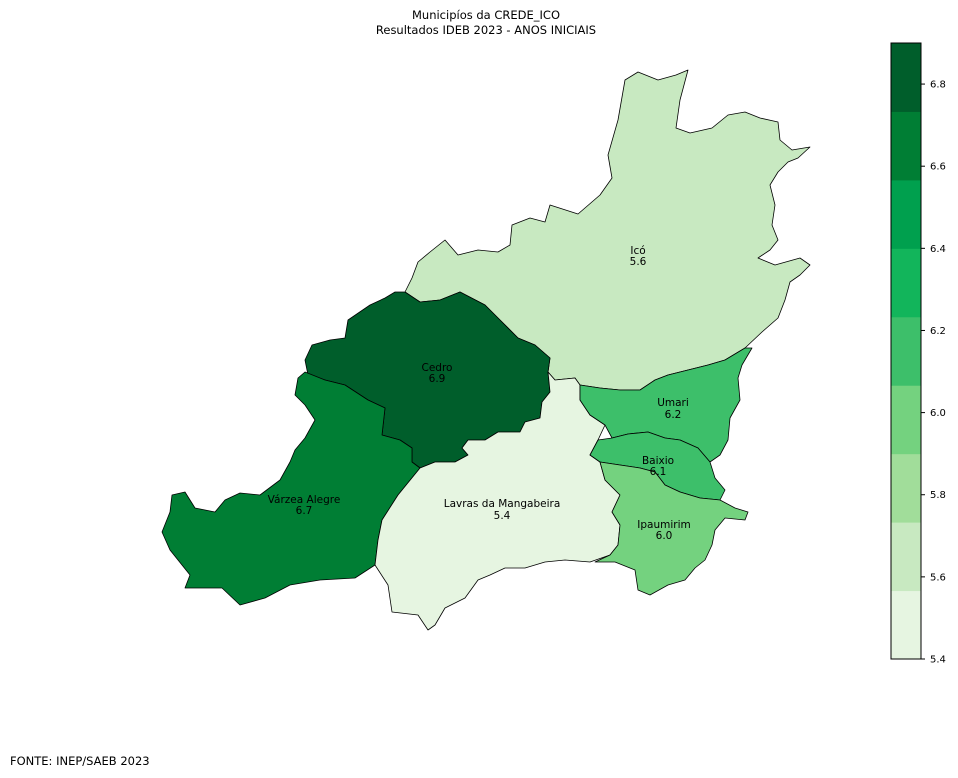 The height and width of the screenshot is (778, 958). Describe the element at coordinates (938, 495) in the screenshot. I see `colorbar-tick-label: 5.8` at that location.